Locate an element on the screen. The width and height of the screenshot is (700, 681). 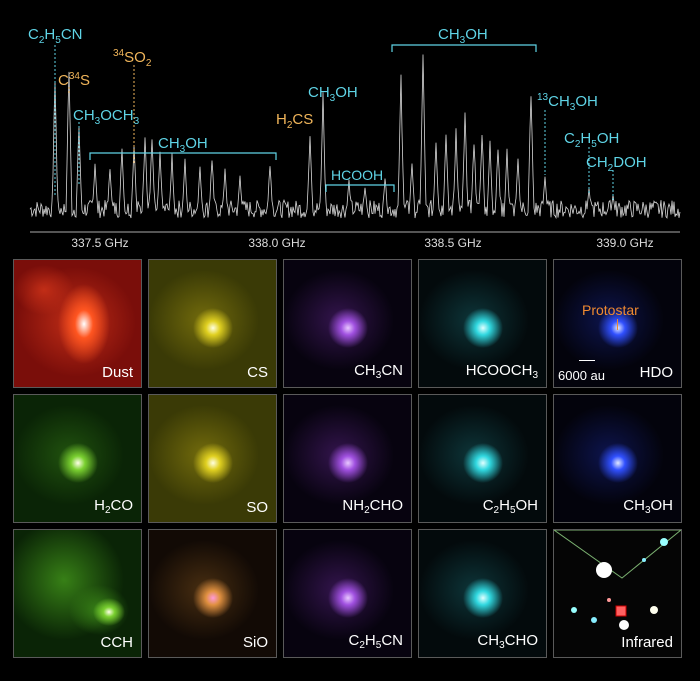
panel-dust: Dust is located at coordinates (77, 323).